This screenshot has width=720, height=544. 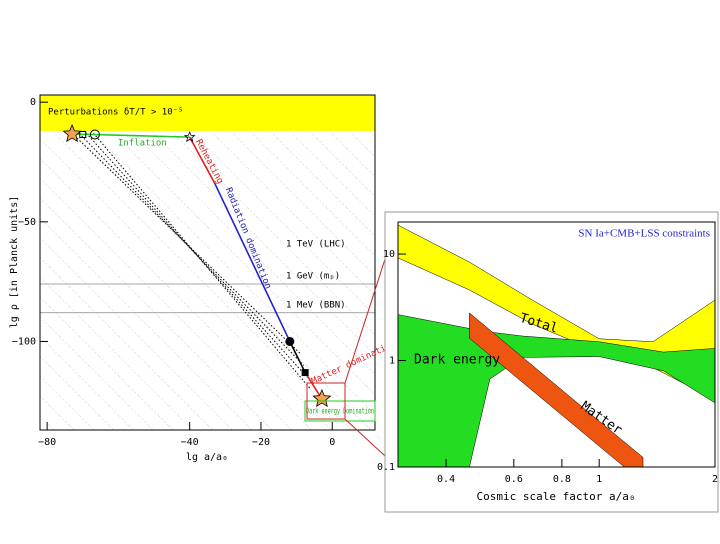 I want to click on y-tick-label: −50, so click(x=27, y=222).